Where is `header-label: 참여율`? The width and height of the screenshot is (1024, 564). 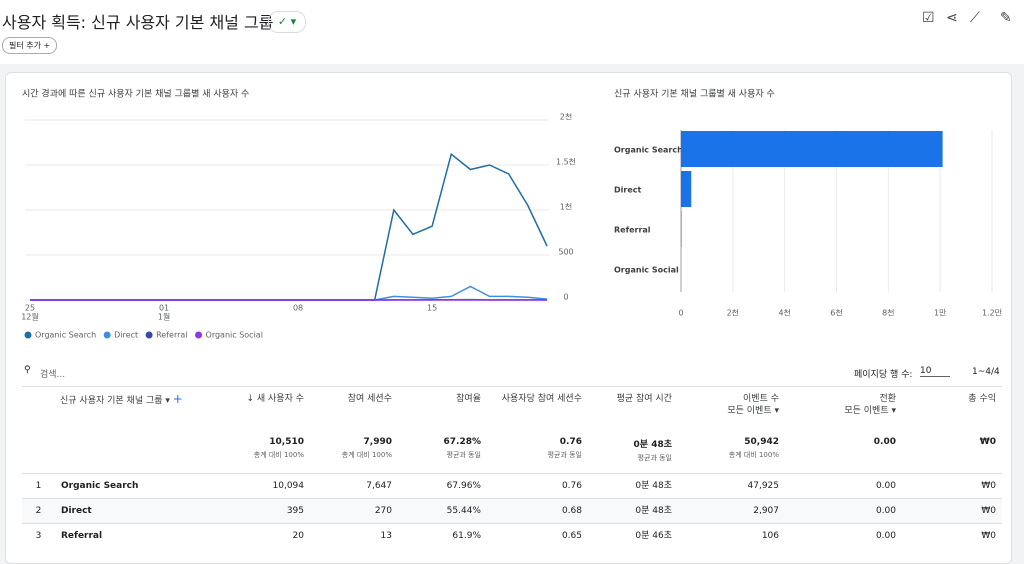 header-label: 참여율 is located at coordinates (468, 399).